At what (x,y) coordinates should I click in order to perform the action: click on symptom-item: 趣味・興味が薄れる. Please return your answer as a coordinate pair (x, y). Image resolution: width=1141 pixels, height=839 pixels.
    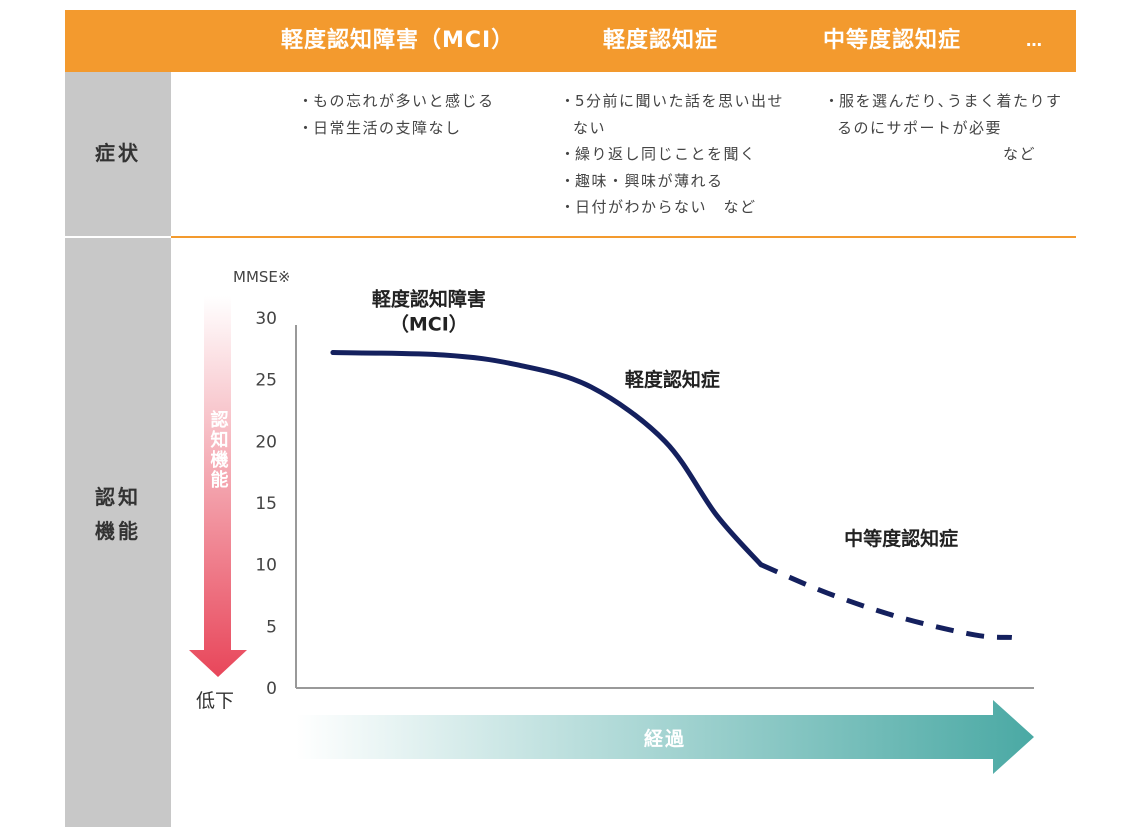
    Looking at the image, I should click on (679, 181).